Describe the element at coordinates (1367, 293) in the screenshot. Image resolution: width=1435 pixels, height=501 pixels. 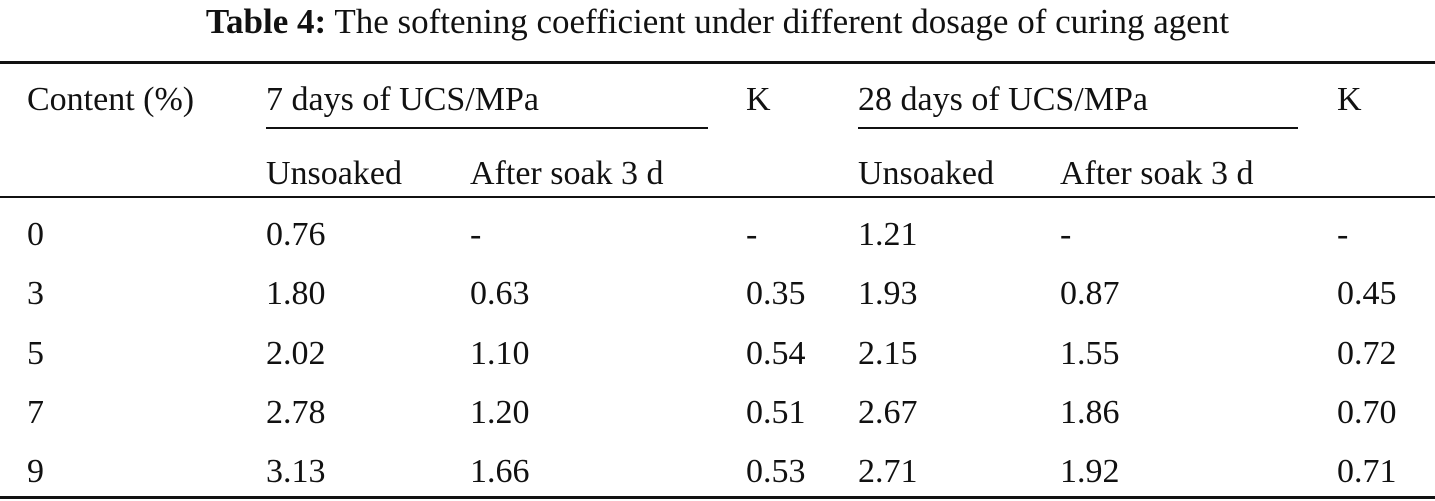
I see `cell-k-28-days: 0.45` at that location.